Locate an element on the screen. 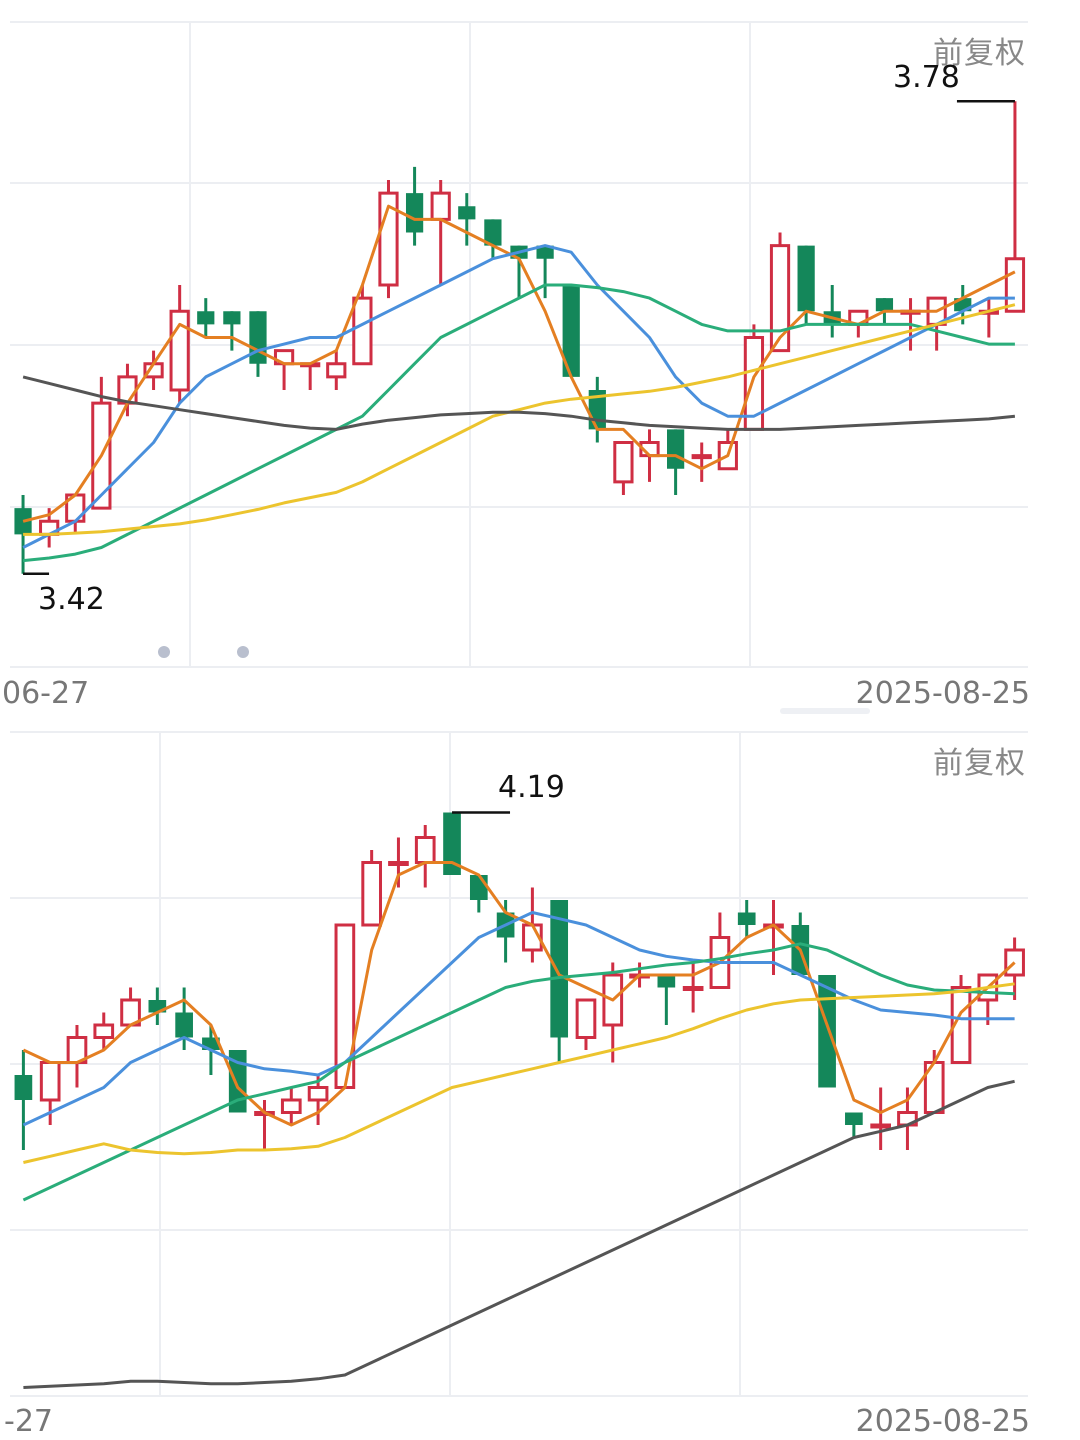  top-adjust-label: 前复权 is located at coordinates (979, 53).